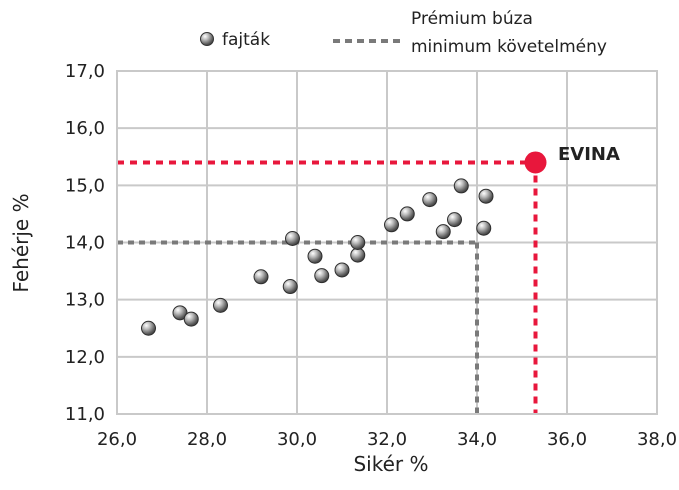 This screenshot has height=490, width=679. Describe the element at coordinates (246, 40) in the screenshot. I see `legend-label-fajtak: fajták` at that location.